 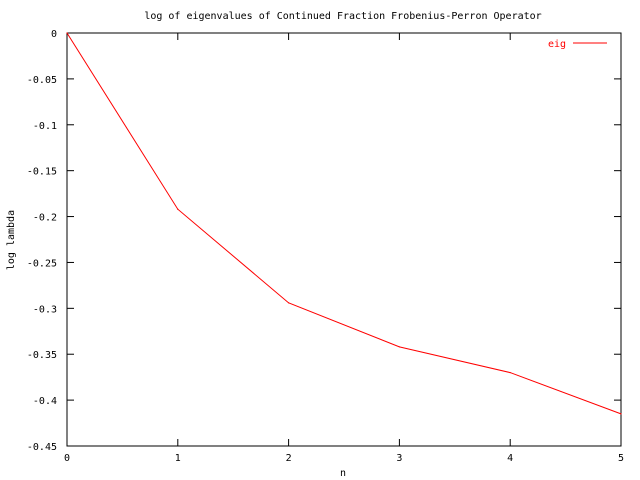 What do you see at coordinates (399, 458) in the screenshot?
I see `x-tick-label: 3` at bounding box center [399, 458].